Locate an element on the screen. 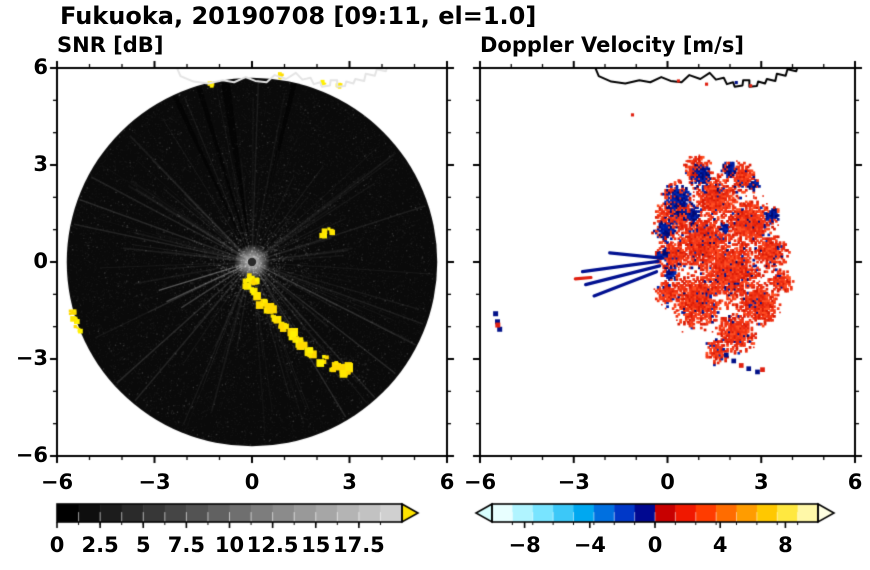 Image resolution: width=870 pixels, height=570 pixels. velocity-colorbar-label: −4 is located at coordinates (589, 545).